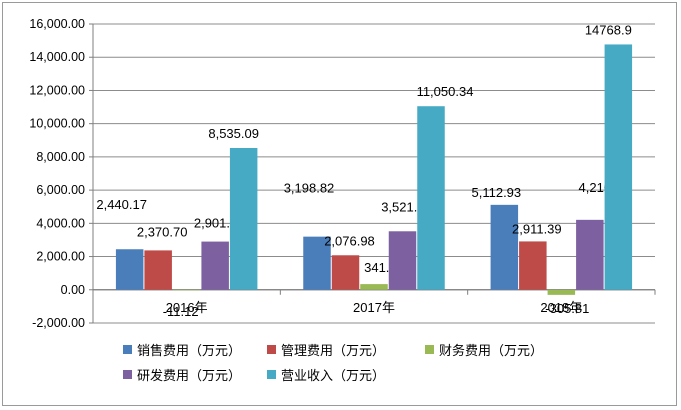 The height and width of the screenshot is (410, 681). I want to click on legend-label-3: 财务费用（万元）, so click(491, 350).